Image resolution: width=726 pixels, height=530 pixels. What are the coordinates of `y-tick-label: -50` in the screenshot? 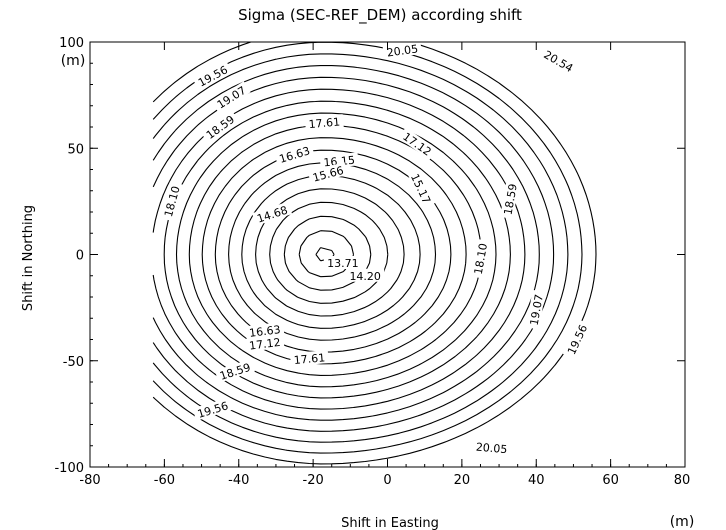 It's located at (73, 362).